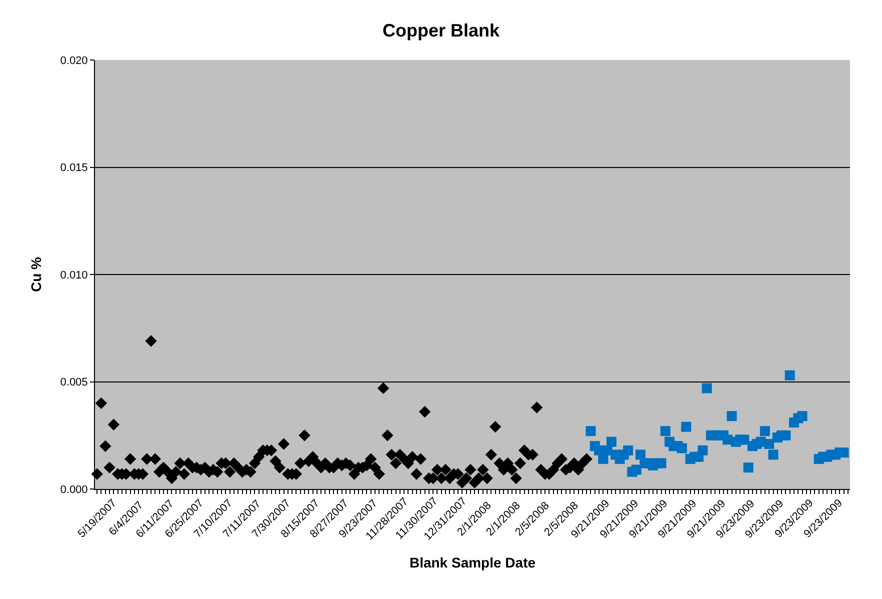  Describe the element at coordinates (472, 562) in the screenshot. I see `x-axis-title: Blank Sample Date` at that location.